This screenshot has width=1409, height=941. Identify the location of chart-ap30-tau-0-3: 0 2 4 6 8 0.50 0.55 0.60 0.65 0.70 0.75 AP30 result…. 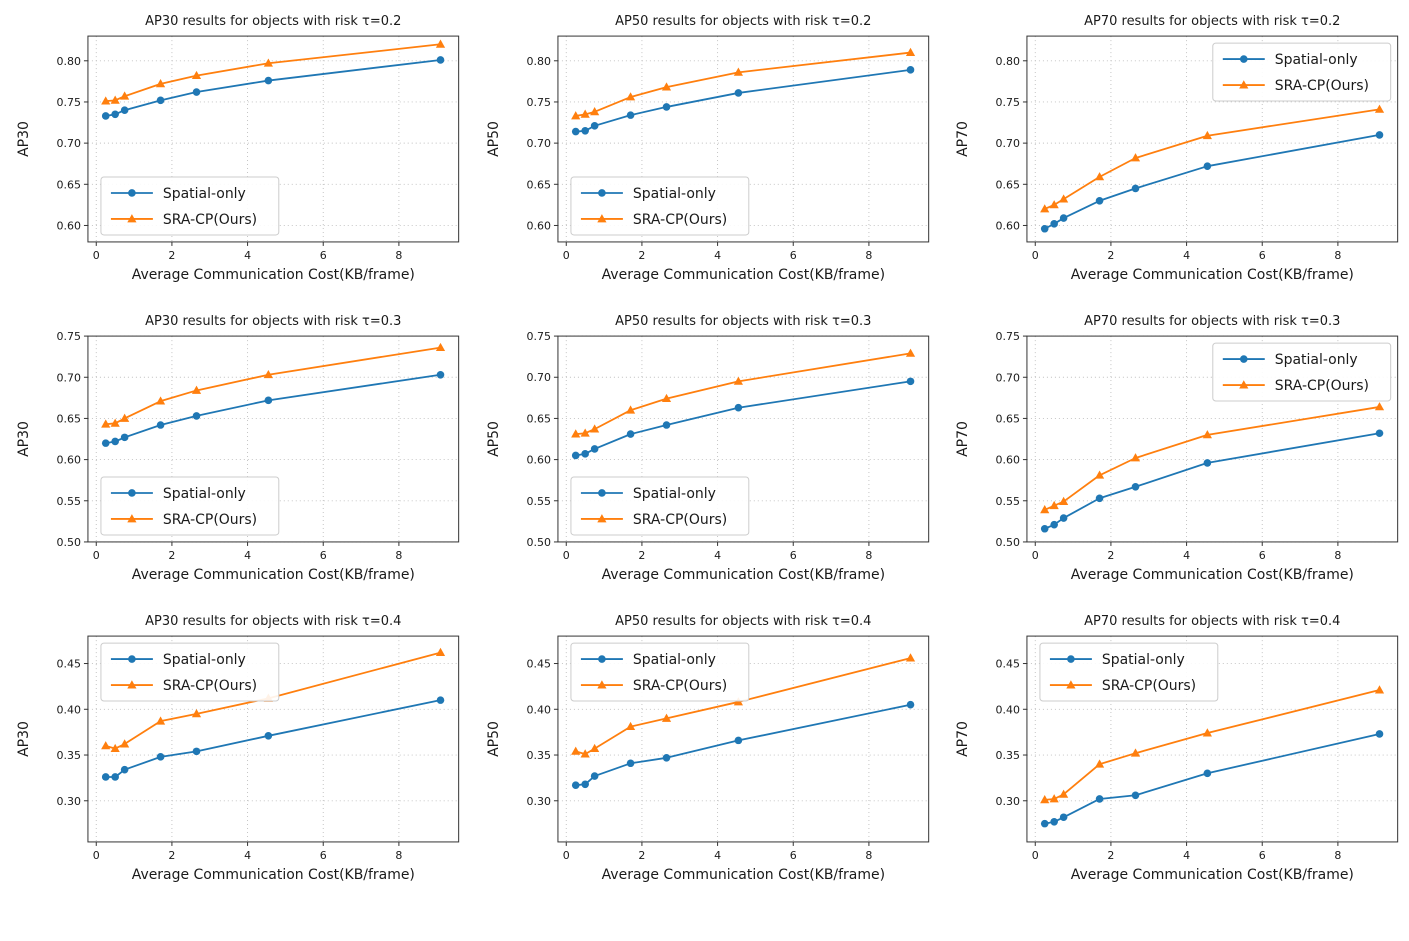
(235, 456).